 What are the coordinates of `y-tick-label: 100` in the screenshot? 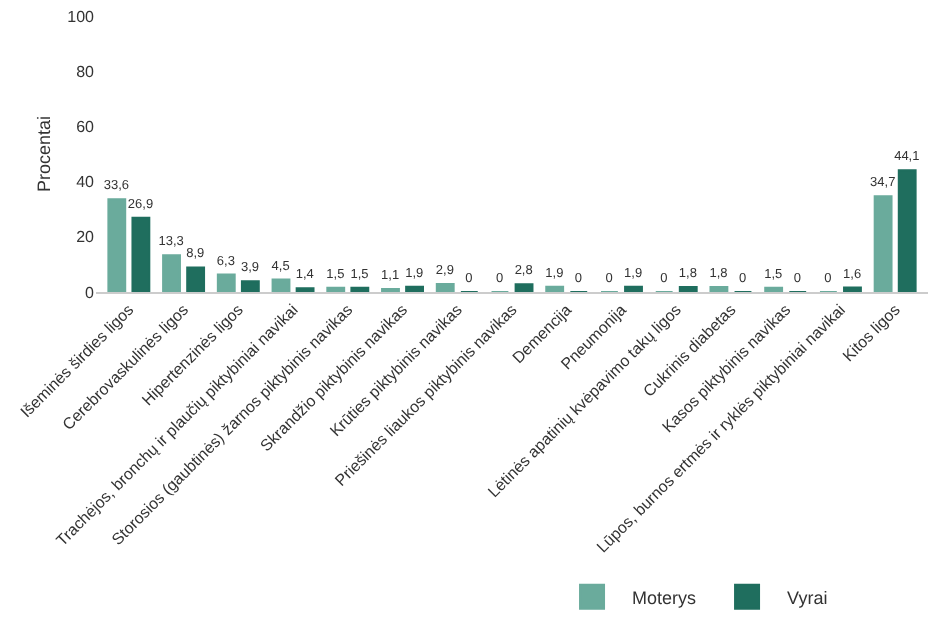 It's located at (81, 16).